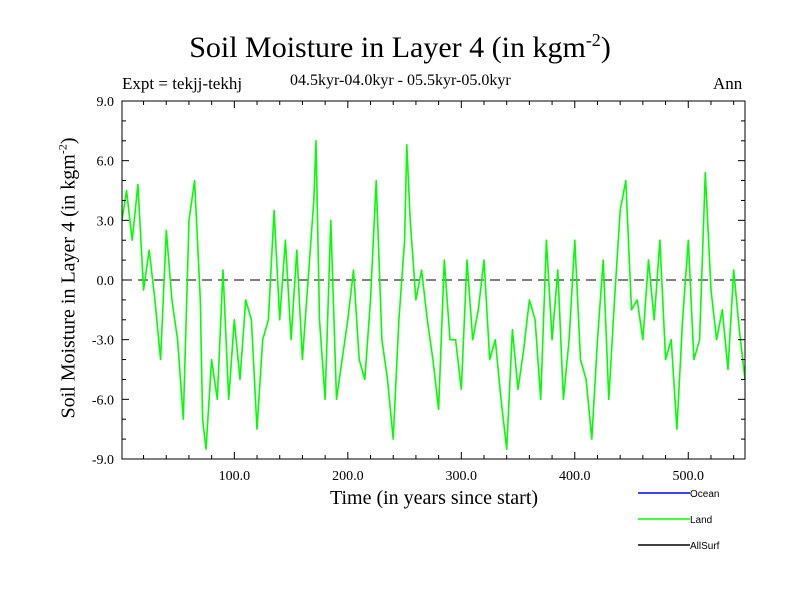 The height and width of the screenshot is (600, 800). What do you see at coordinates (400, 47) in the screenshot?
I see `chart-title: Soil Moisture in Layer 4 (in kgm-2)` at bounding box center [400, 47].